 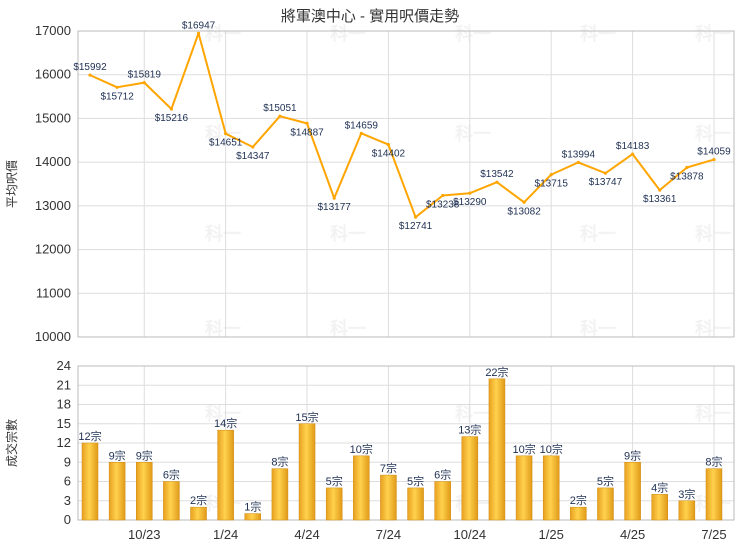 I want to click on price-data-label: $13542, so click(x=497, y=174).